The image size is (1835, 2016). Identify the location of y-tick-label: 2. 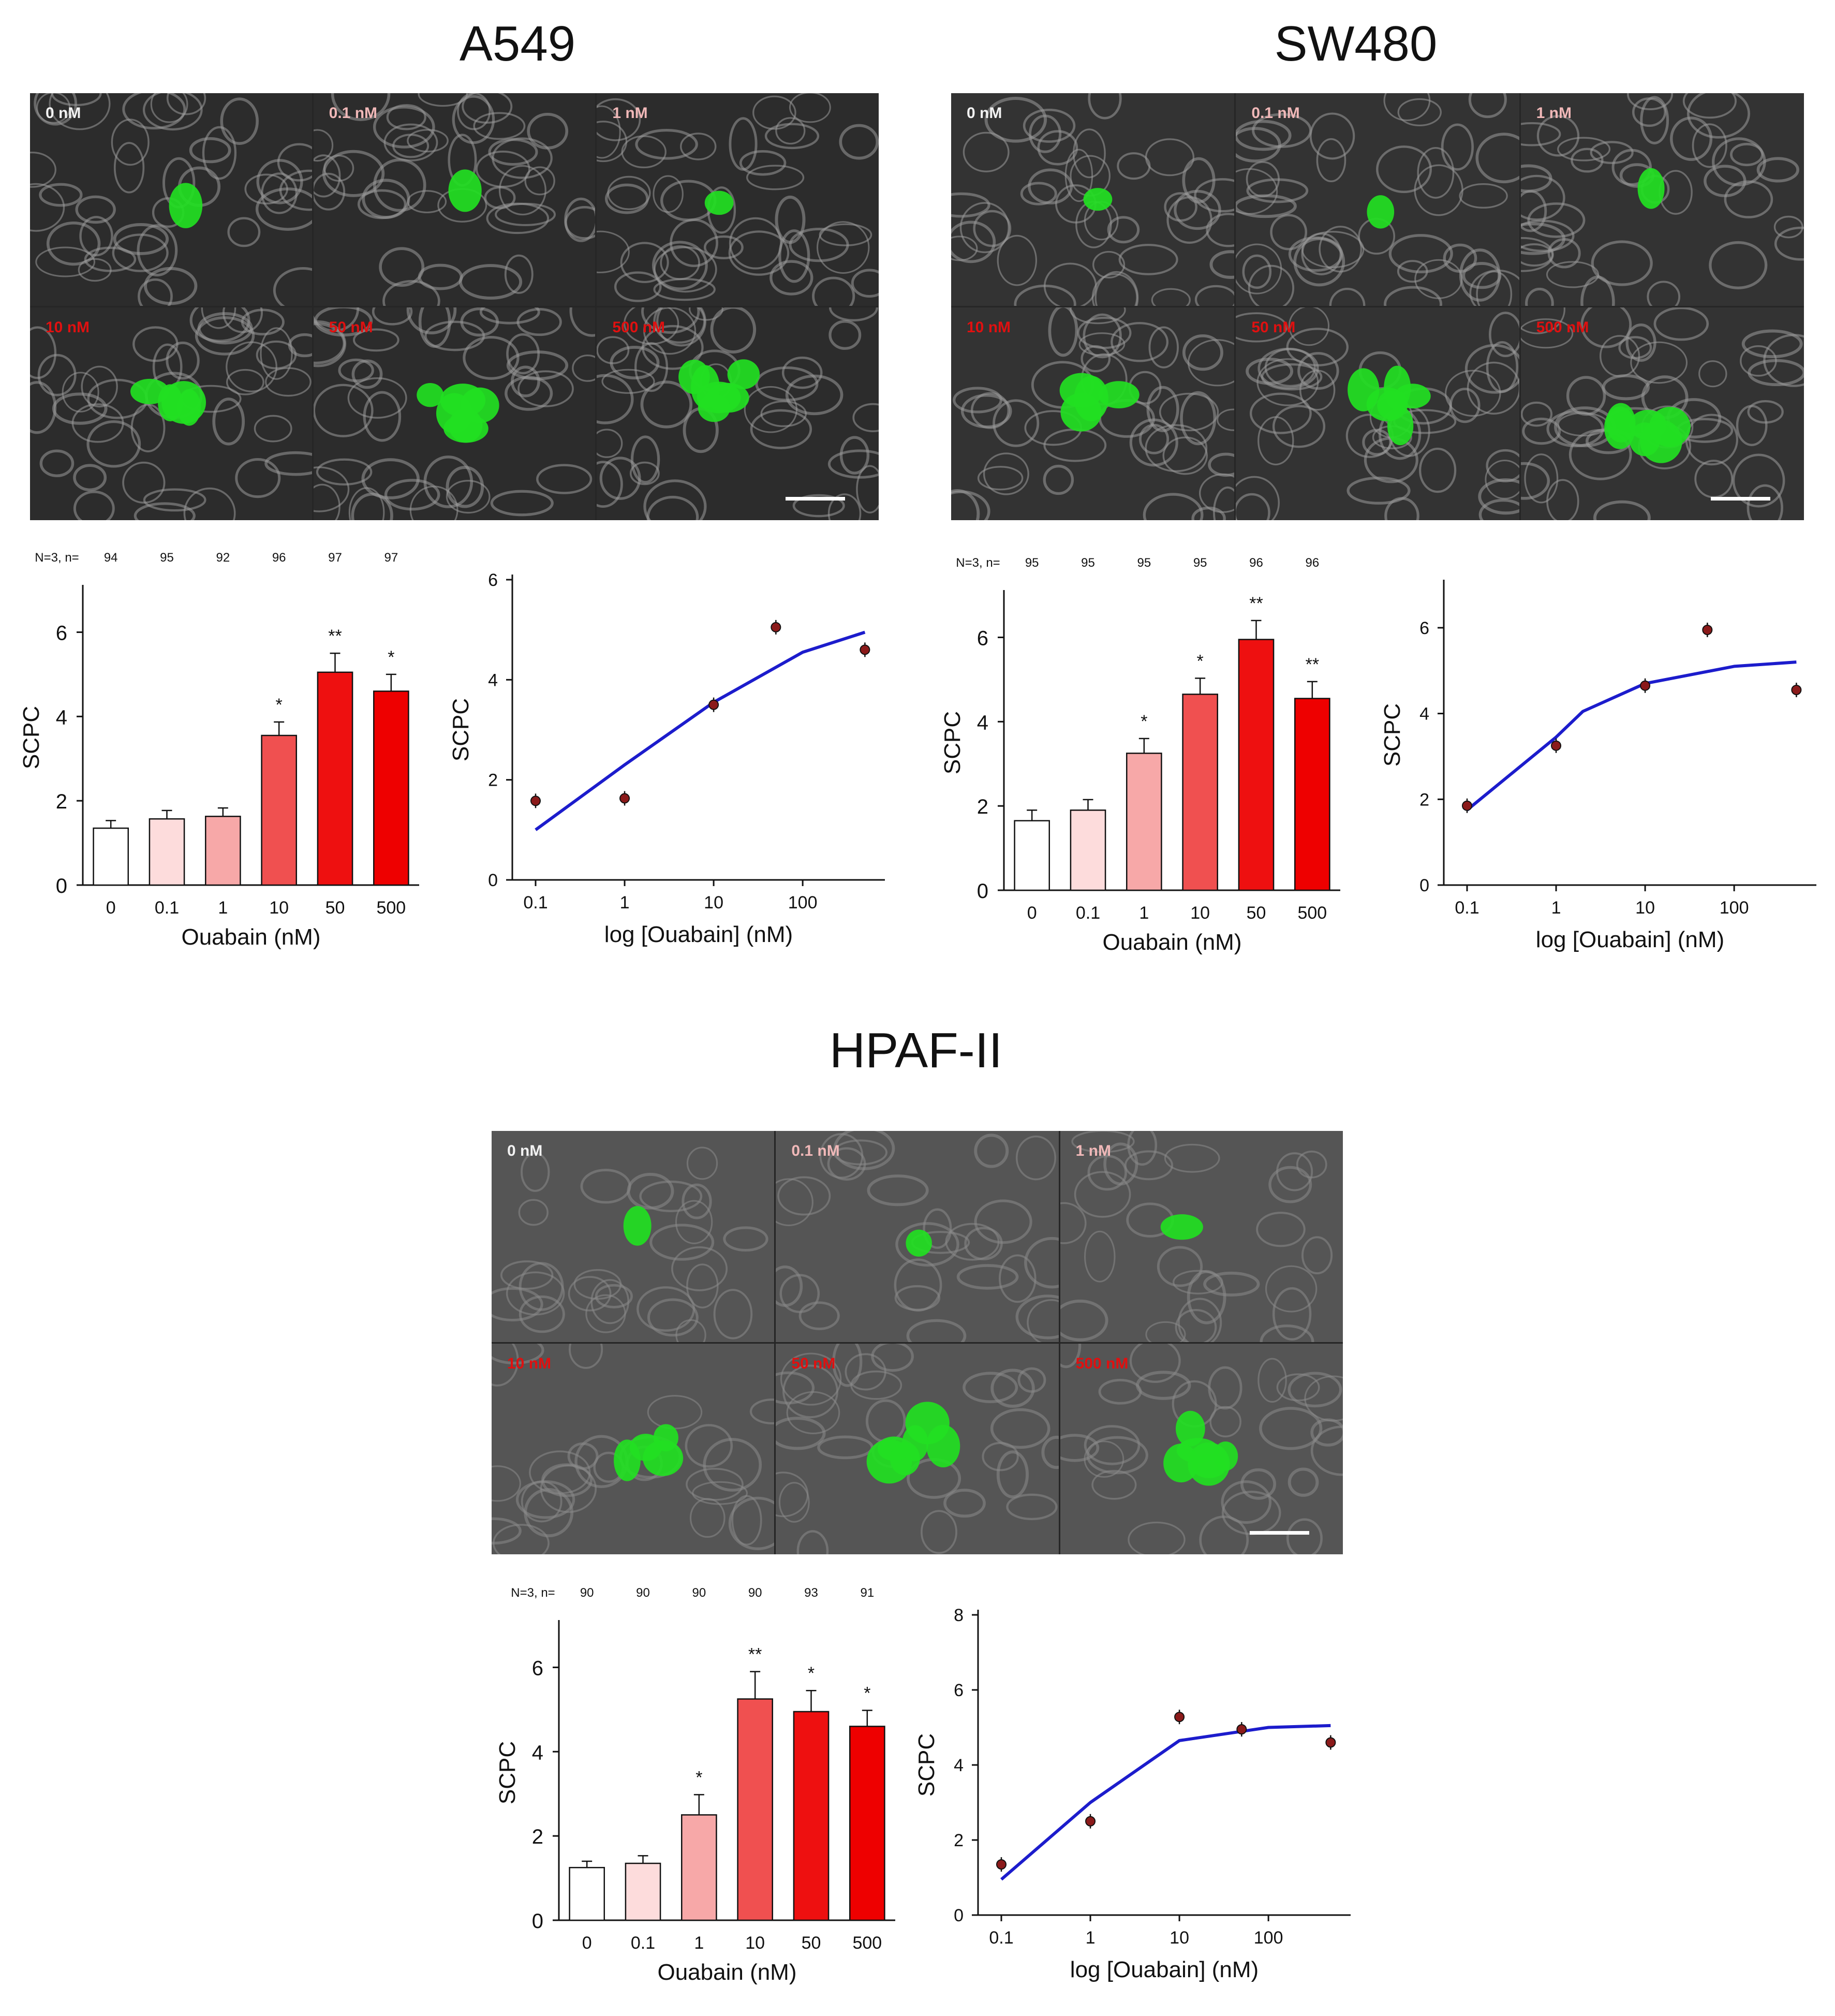
(982, 807).